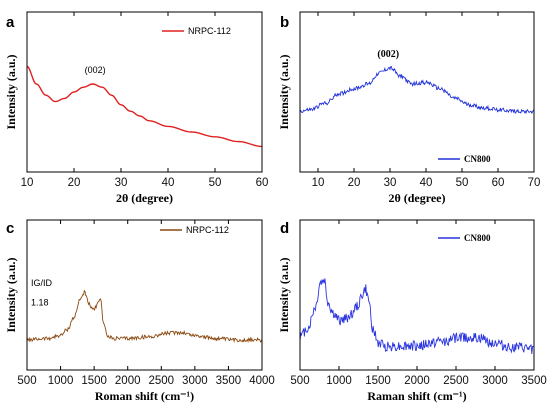  Describe the element at coordinates (284, 22) in the screenshot. I see `panel-letter: b` at that location.